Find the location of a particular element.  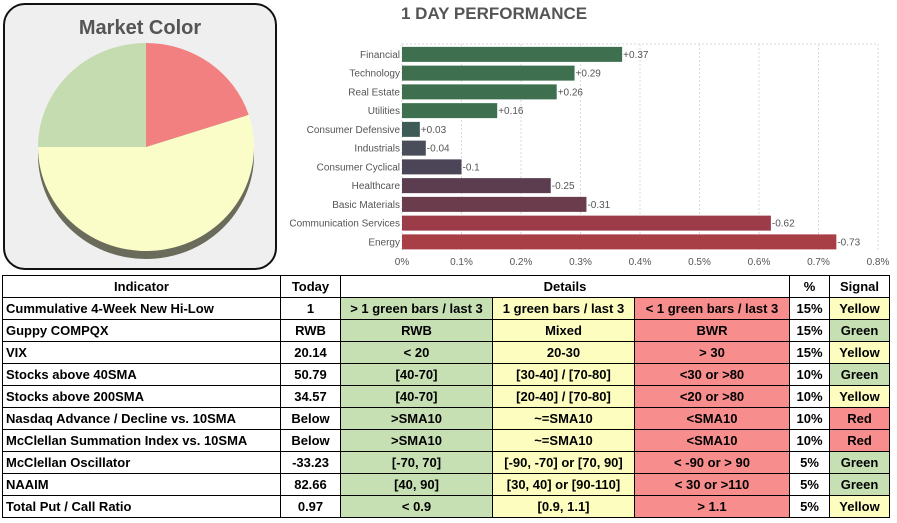

indicator-name: Guppy COMPQX is located at coordinates (141, 330).